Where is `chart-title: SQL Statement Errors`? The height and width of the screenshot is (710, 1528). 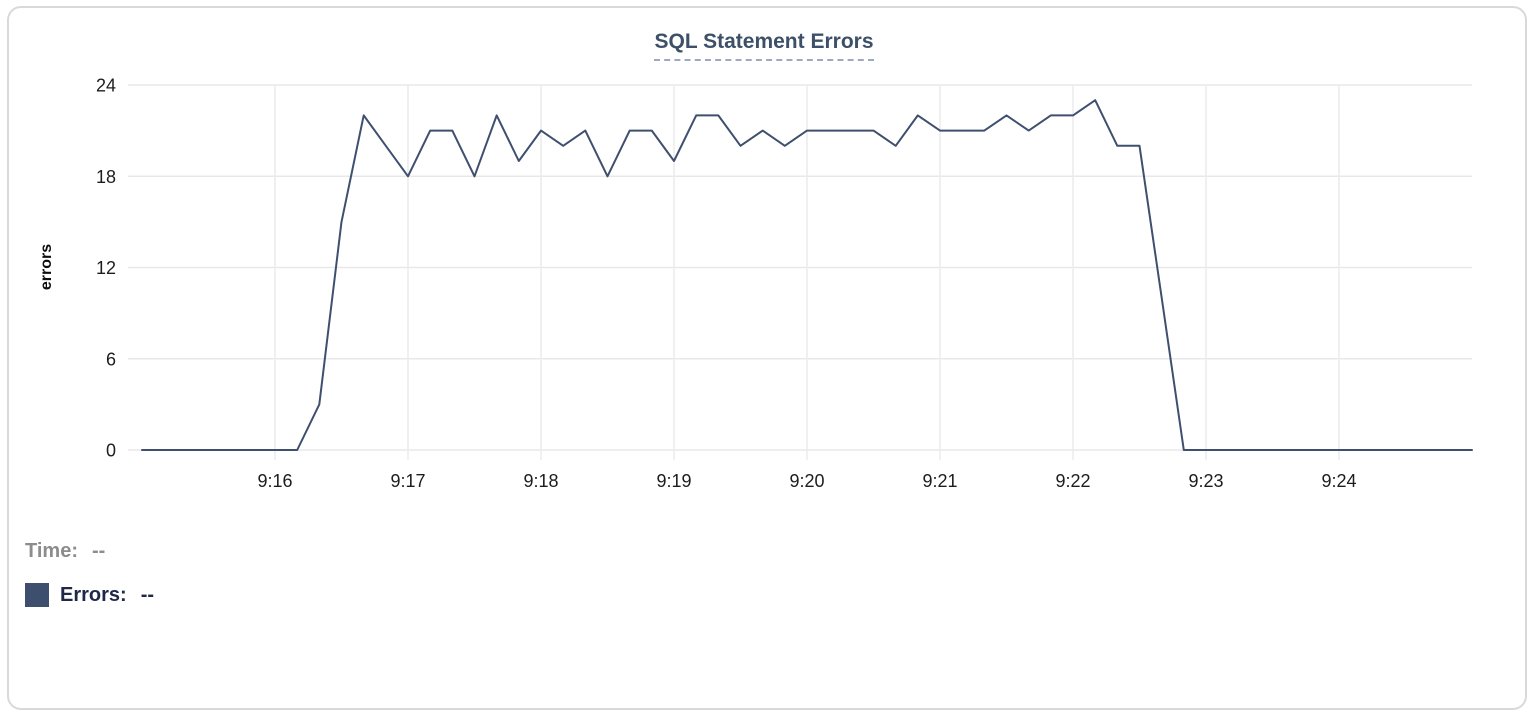
chart-title: SQL Statement Errors is located at coordinates (764, 45).